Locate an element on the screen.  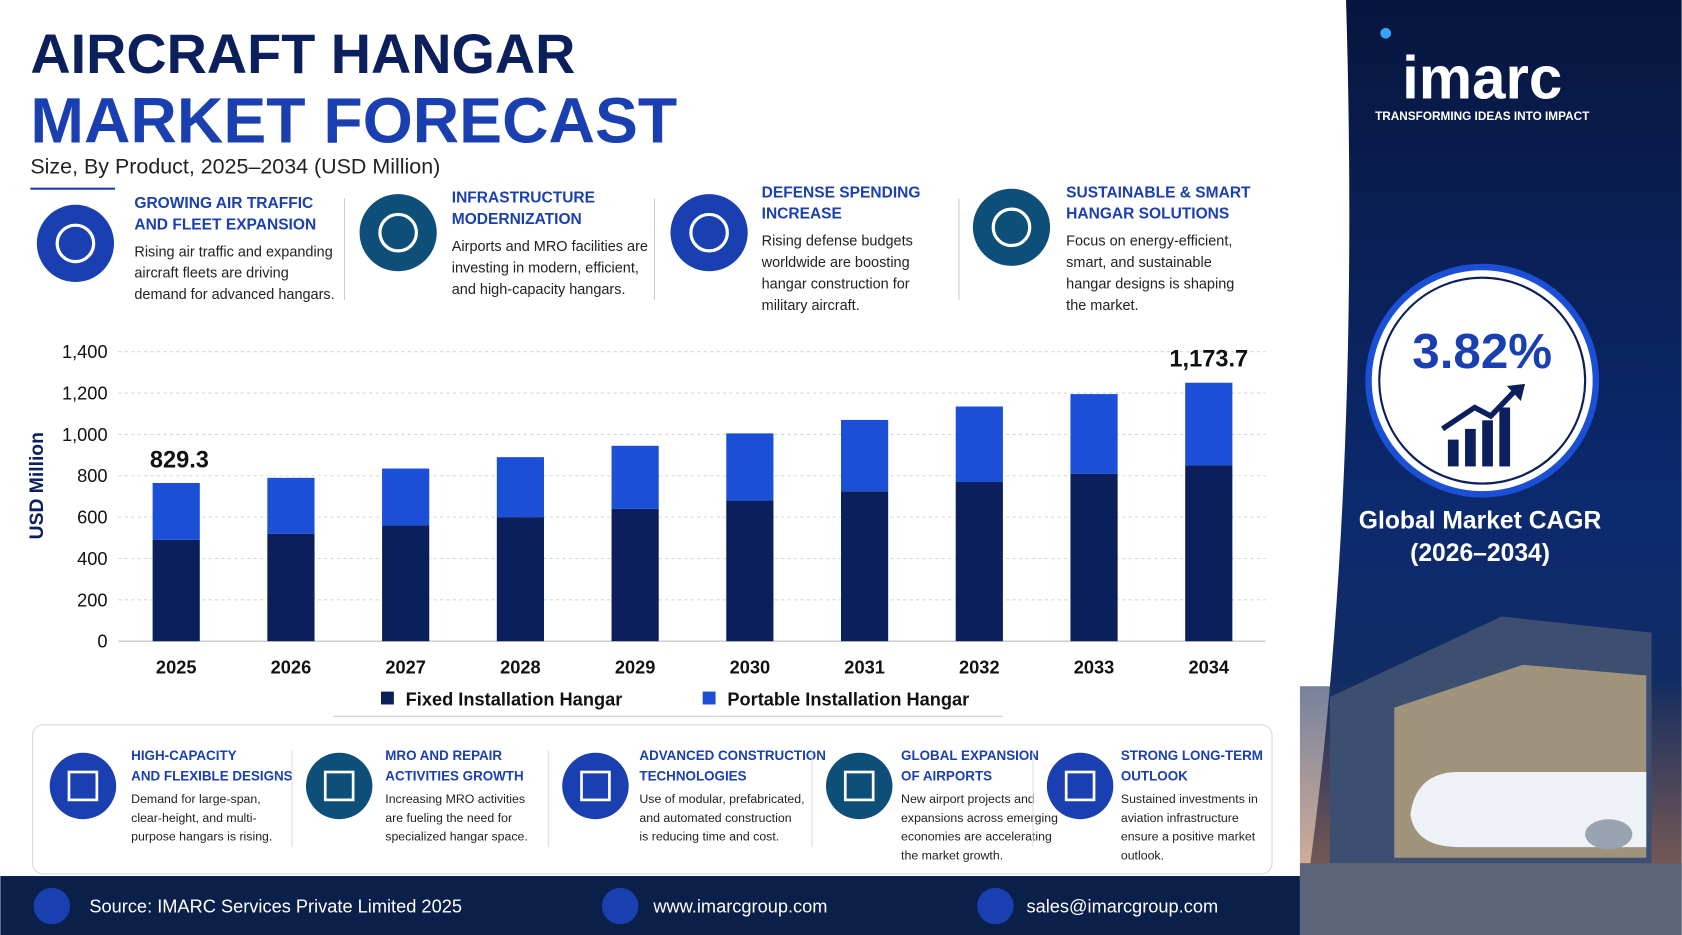
driver-text: the market growth. is located at coordinates (952, 855).